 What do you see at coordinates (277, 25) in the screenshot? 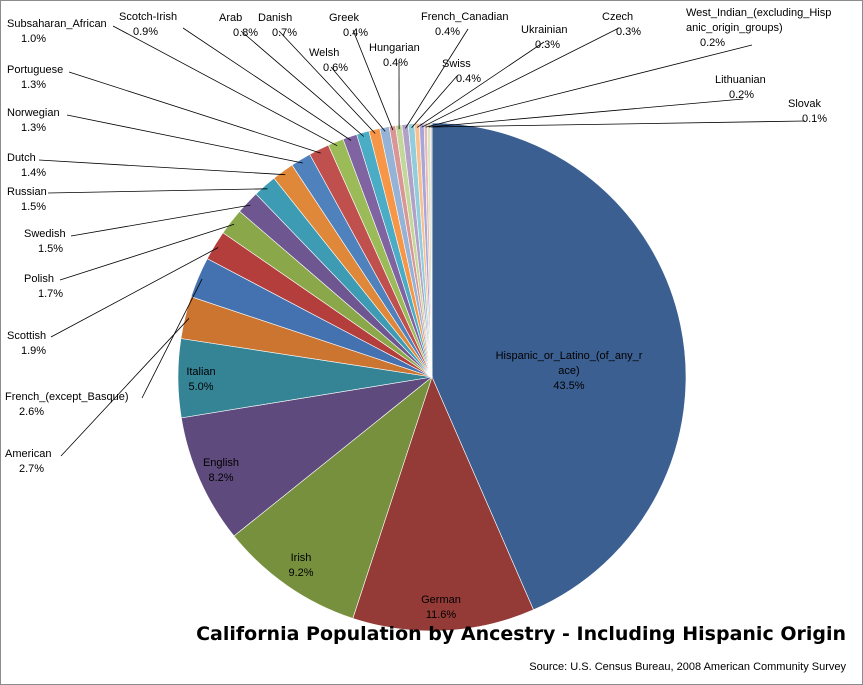
I see `slice-label: Danish 0.7%` at bounding box center [277, 25].